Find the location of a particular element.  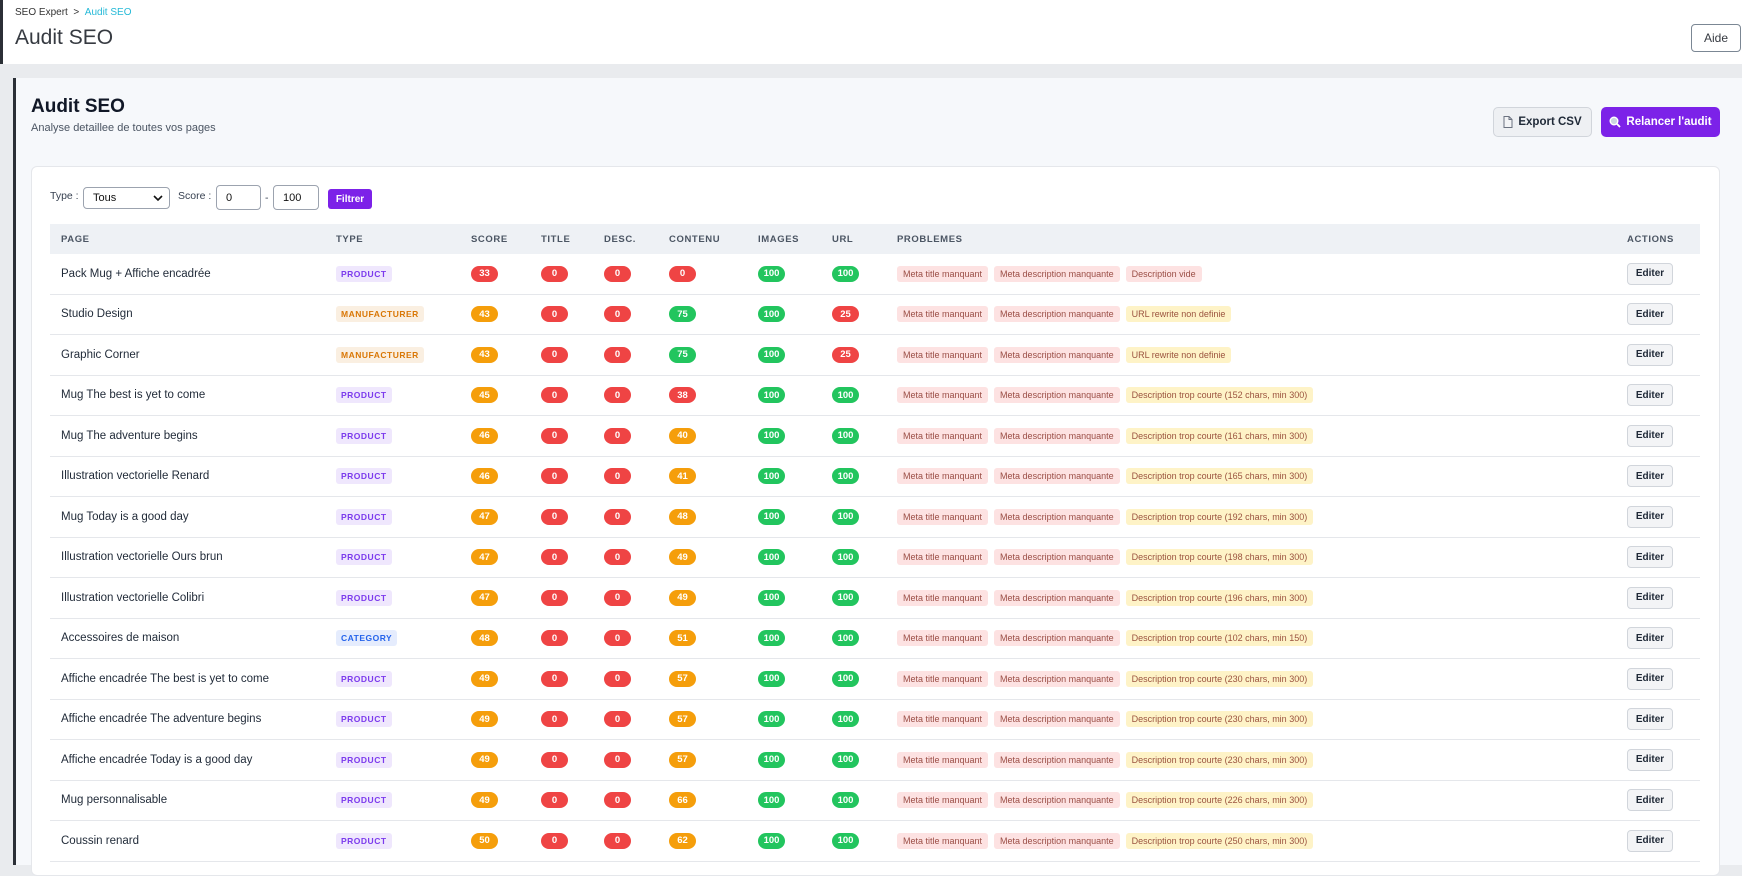

page-name: Pack Mug + Affiche encadrée is located at coordinates (136, 273).